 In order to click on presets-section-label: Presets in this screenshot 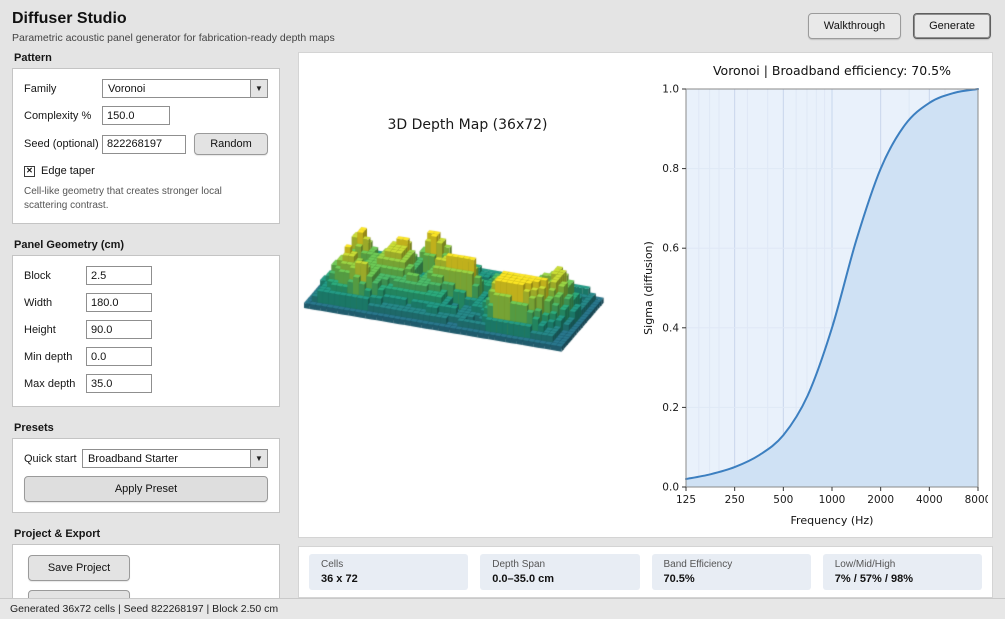, I will do `click(34, 428)`.